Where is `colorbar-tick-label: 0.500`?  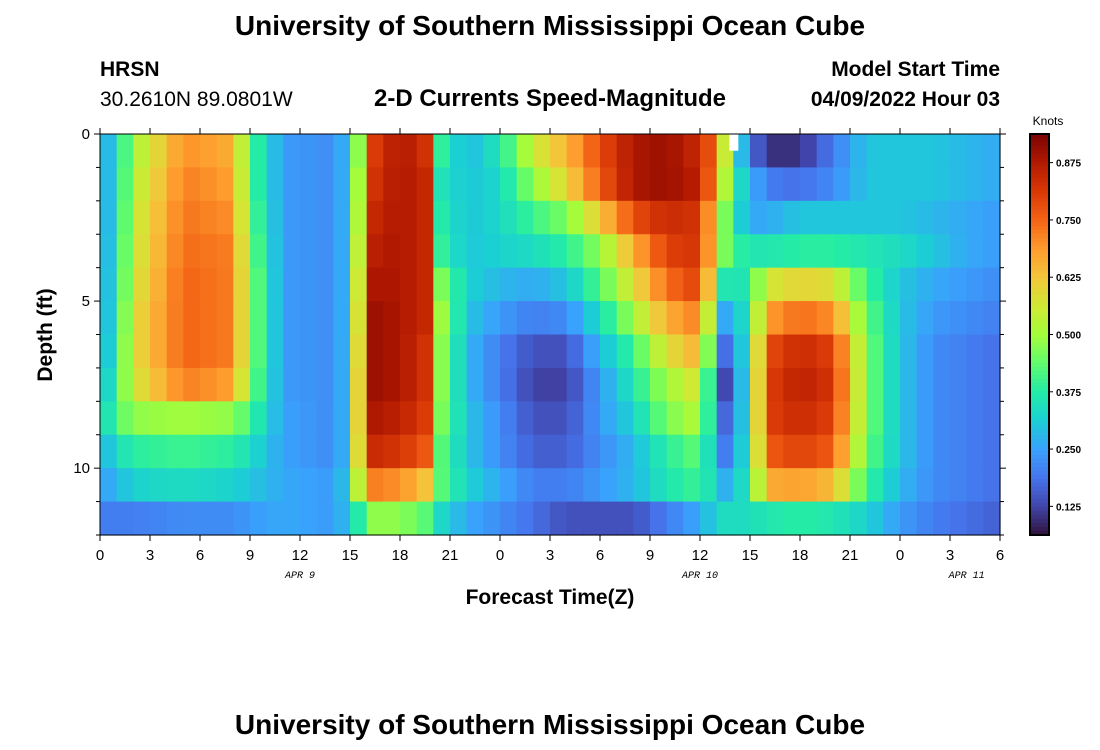 colorbar-tick-label: 0.500 is located at coordinates (1068, 336).